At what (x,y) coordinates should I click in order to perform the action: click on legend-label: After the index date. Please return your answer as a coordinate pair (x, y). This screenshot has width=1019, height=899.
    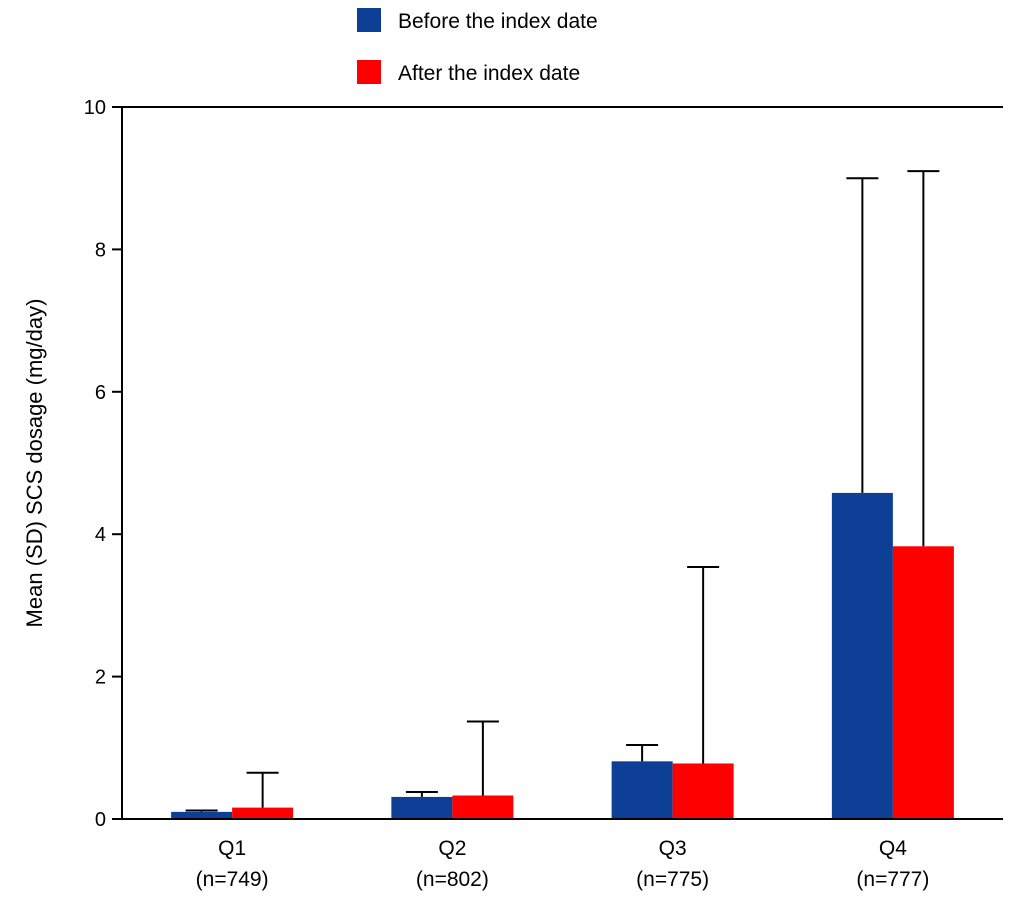
    Looking at the image, I should click on (489, 73).